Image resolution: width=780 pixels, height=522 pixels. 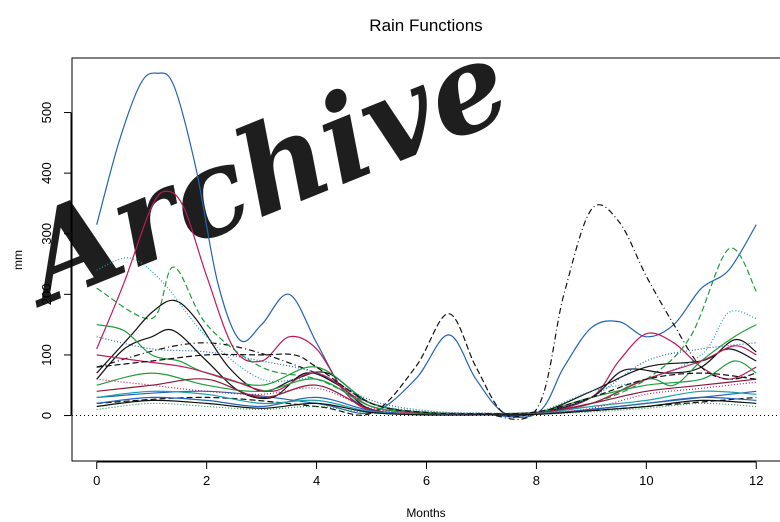 I want to click on x-tick-label: 0, so click(x=96, y=480).